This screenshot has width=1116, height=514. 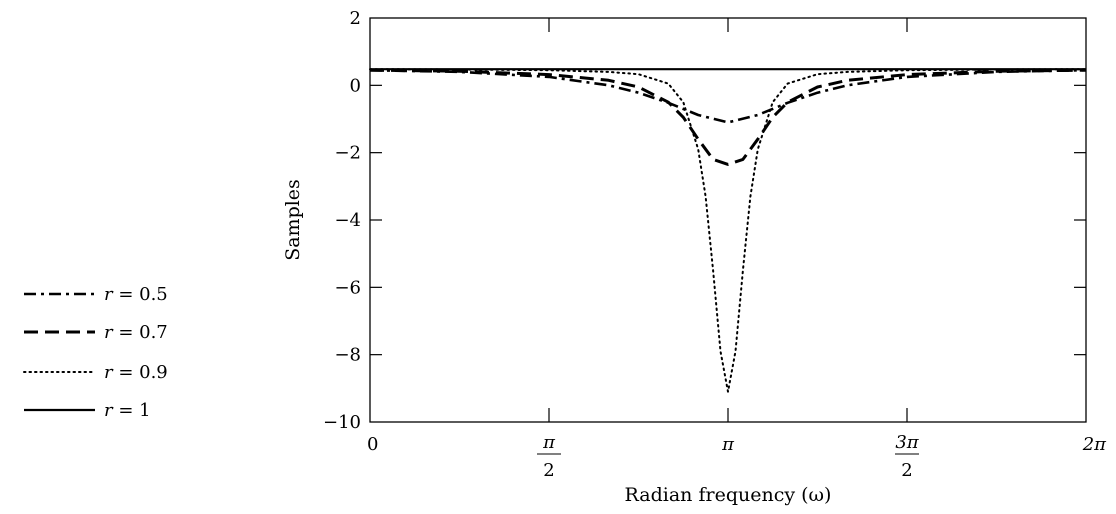 What do you see at coordinates (1094, 444) in the screenshot?
I see `x-tick-label: 2π` at bounding box center [1094, 444].